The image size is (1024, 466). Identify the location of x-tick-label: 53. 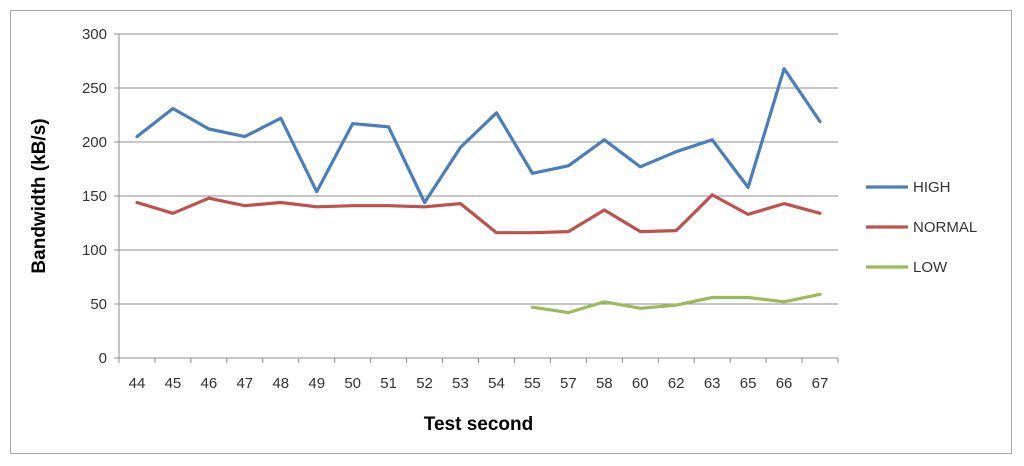
(460, 383).